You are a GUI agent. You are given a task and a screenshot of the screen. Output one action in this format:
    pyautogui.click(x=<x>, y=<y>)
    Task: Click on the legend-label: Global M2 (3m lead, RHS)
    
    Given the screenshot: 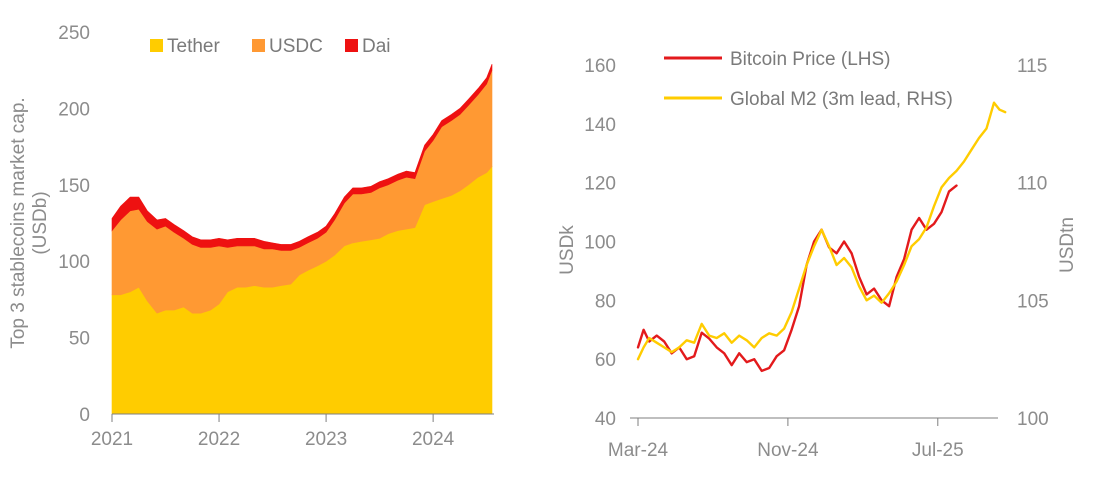 What is the action you would take?
    pyautogui.click(x=841, y=99)
    